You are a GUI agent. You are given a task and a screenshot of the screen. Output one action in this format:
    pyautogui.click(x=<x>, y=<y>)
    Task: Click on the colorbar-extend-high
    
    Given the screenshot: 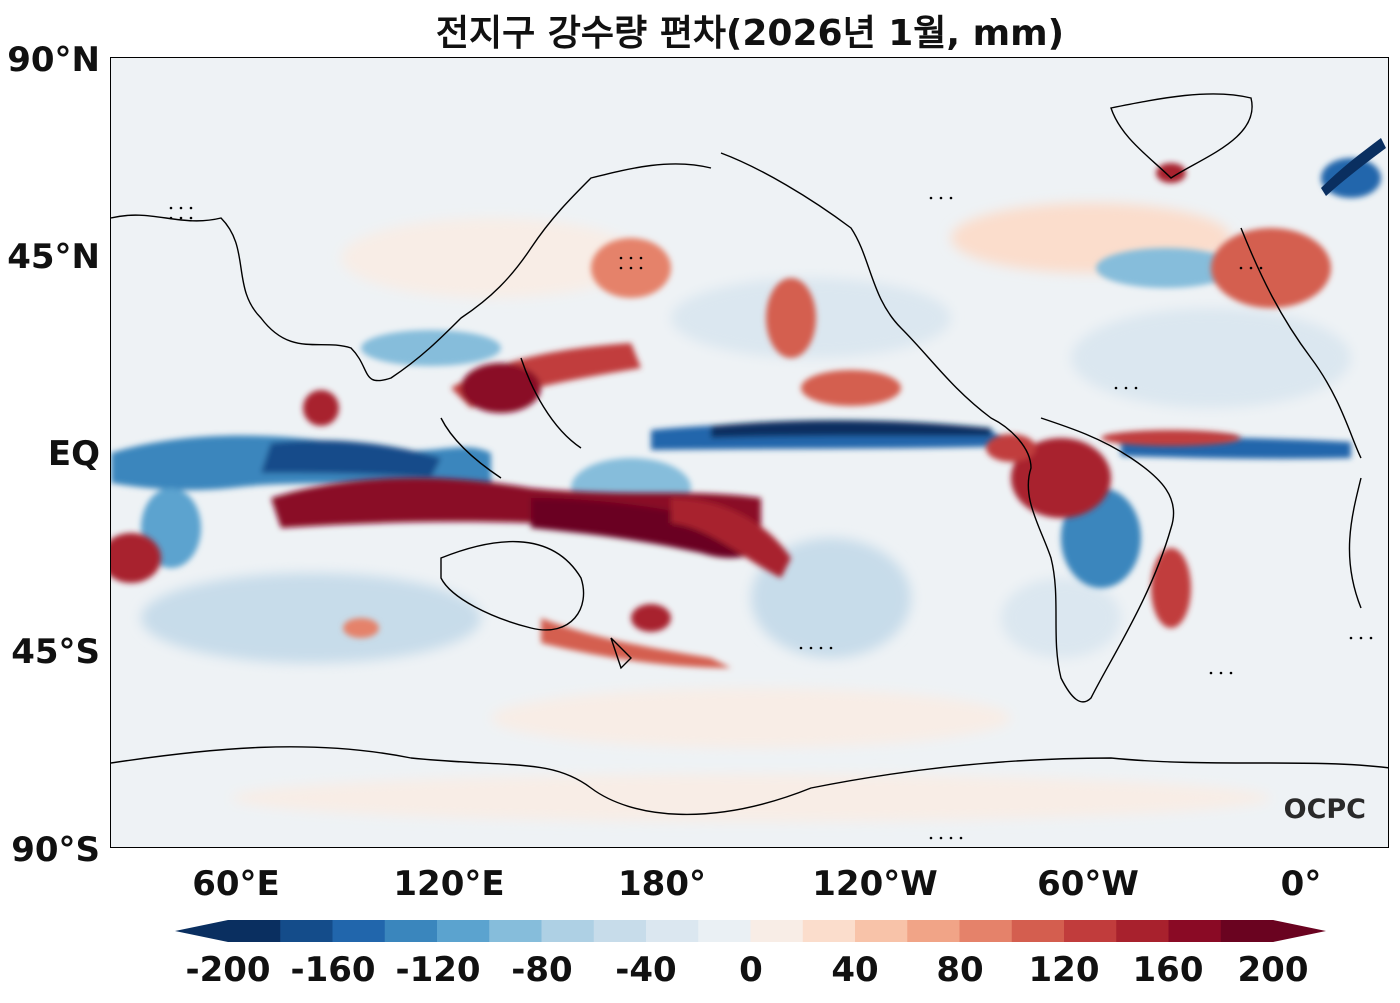 What is the action you would take?
    pyautogui.click(x=1299, y=931)
    